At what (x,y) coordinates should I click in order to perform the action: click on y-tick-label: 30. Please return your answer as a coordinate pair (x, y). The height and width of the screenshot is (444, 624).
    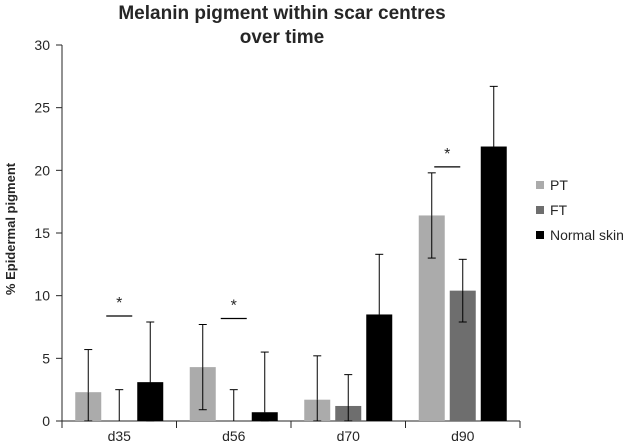
    Looking at the image, I should click on (42, 45).